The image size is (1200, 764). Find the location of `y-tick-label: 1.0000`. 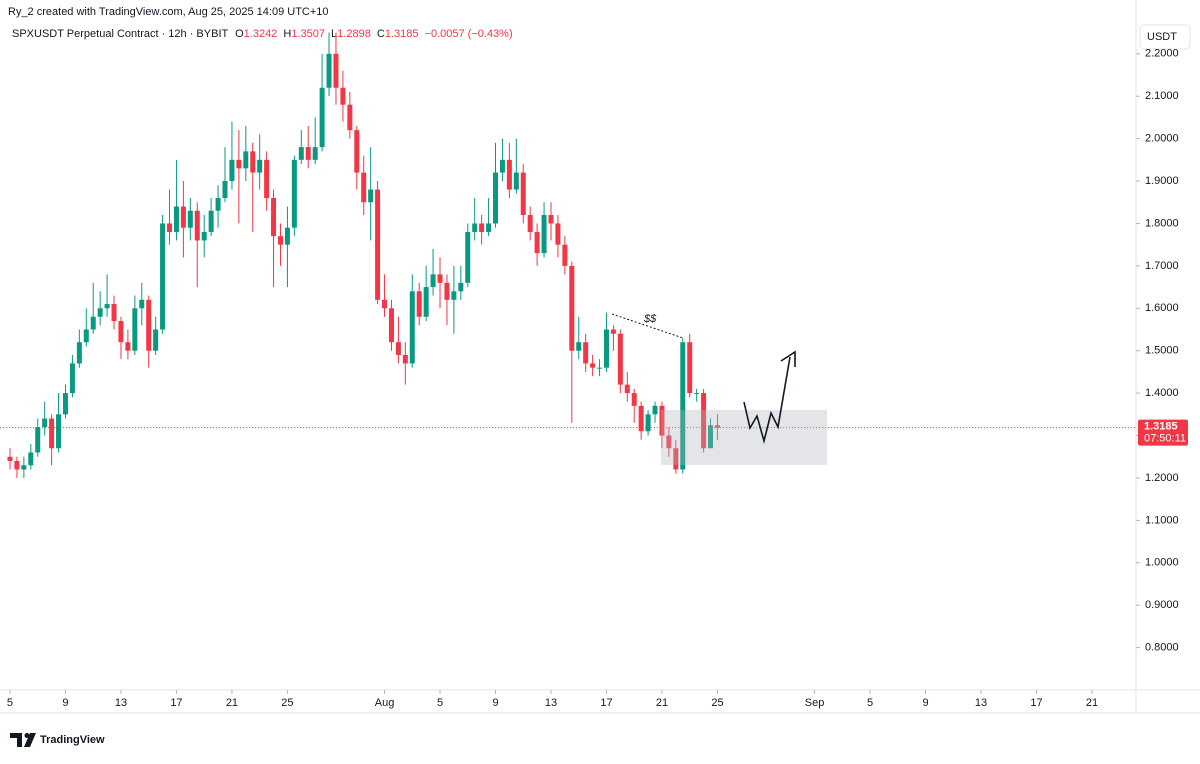

y-tick-label: 1.0000 is located at coordinates (1162, 563).